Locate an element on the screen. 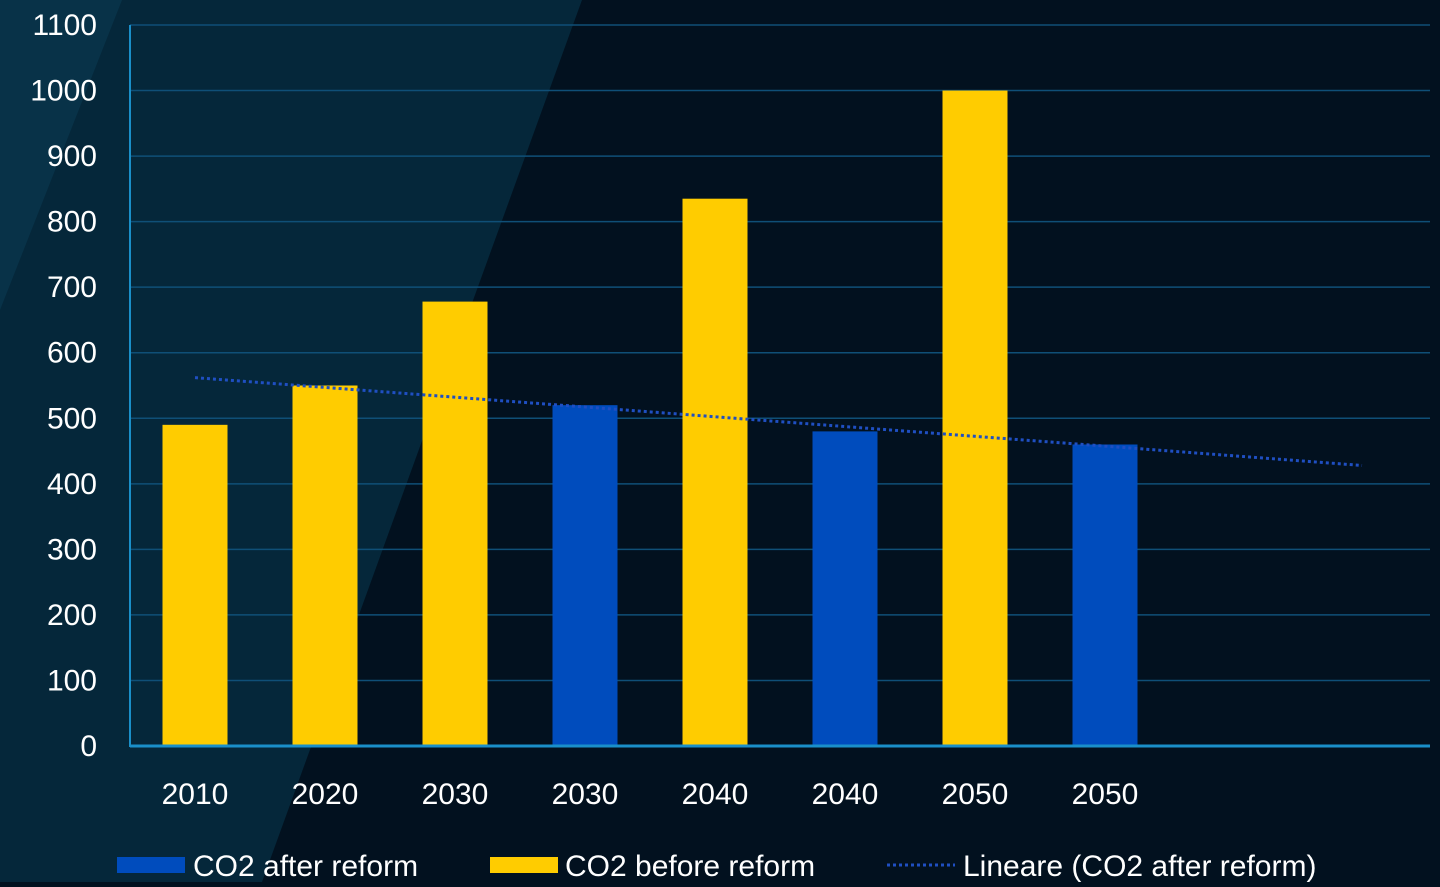 The width and height of the screenshot is (1440, 887). x-tick-label: 2010 is located at coordinates (195, 794).